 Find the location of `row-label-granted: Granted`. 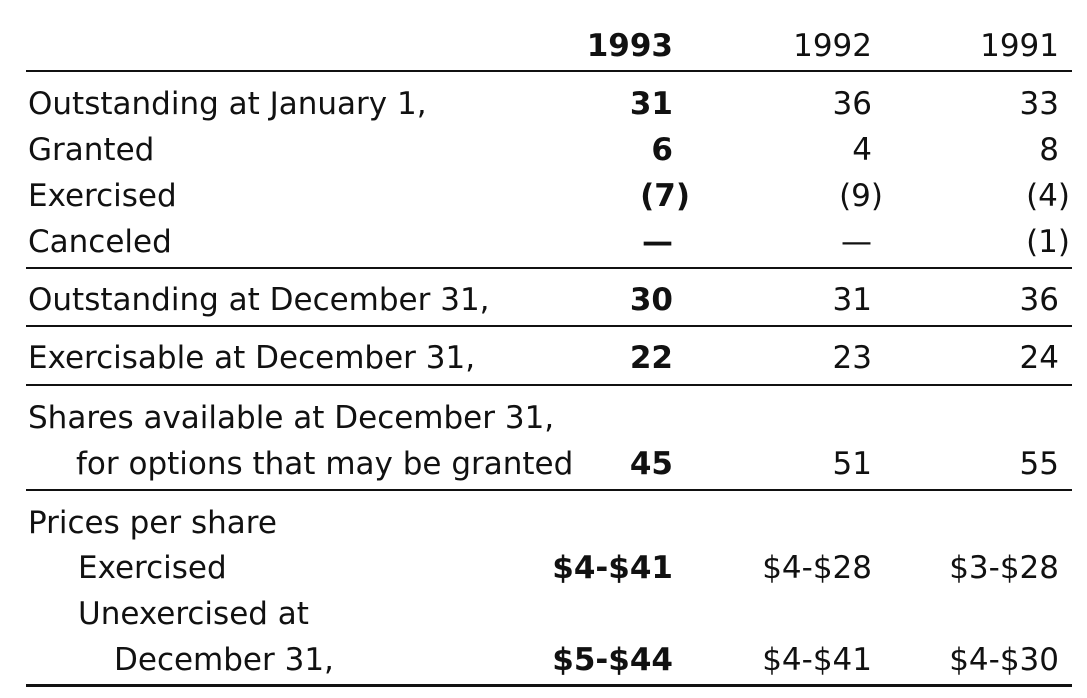

row-label-granted: Granted is located at coordinates (91, 150).